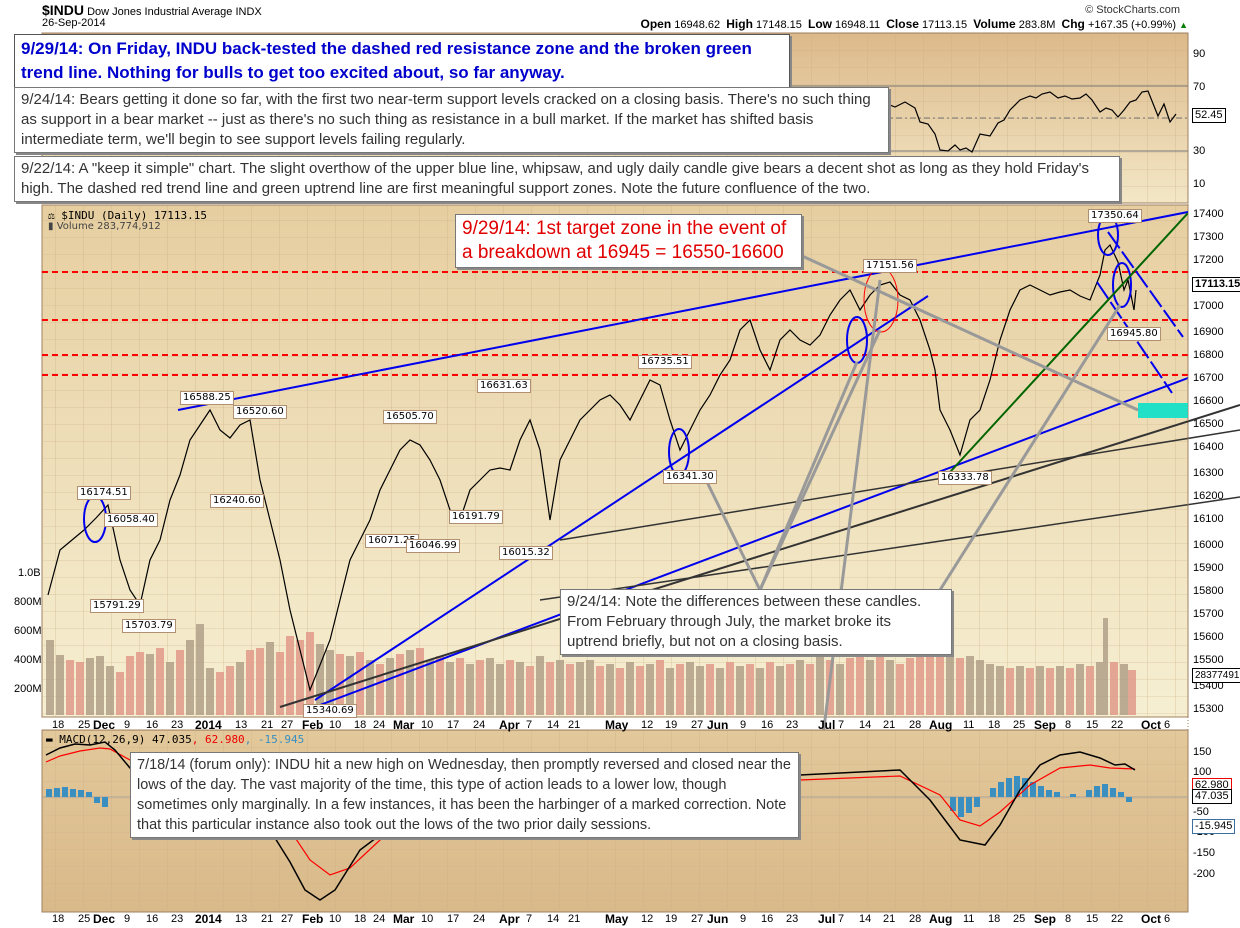 Image resolution: width=1240 pixels, height=928 pixels. What do you see at coordinates (1037, 25) in the screenshot?
I see `volume-value: 283.8M` at bounding box center [1037, 25].